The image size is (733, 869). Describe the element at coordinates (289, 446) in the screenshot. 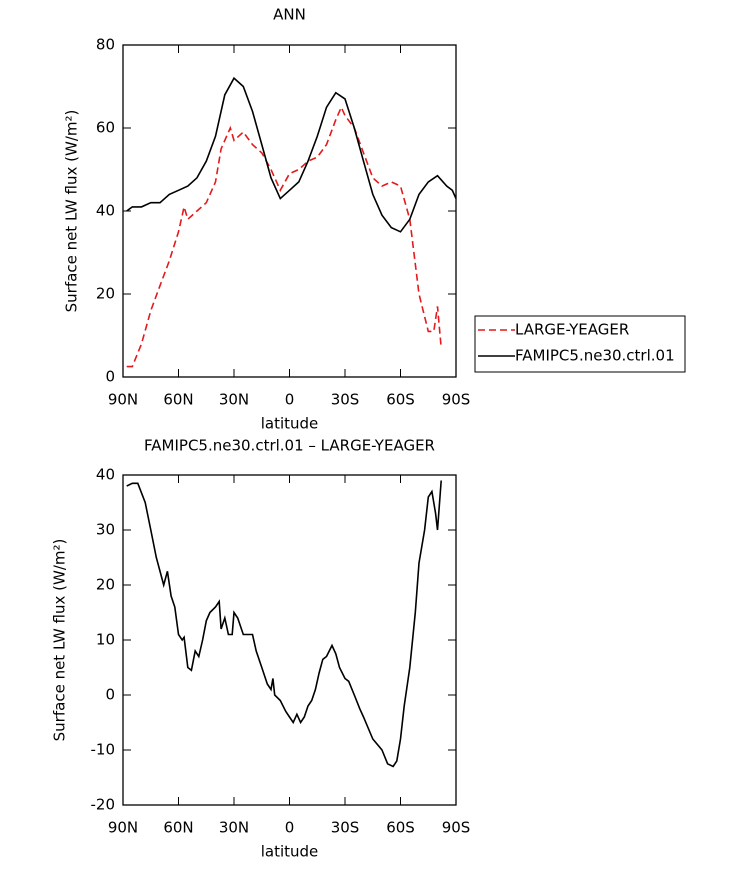

I see `chart-title: FAMIPC5.ne30.ctrl.01 – LARGE-YEAGER` at that location.